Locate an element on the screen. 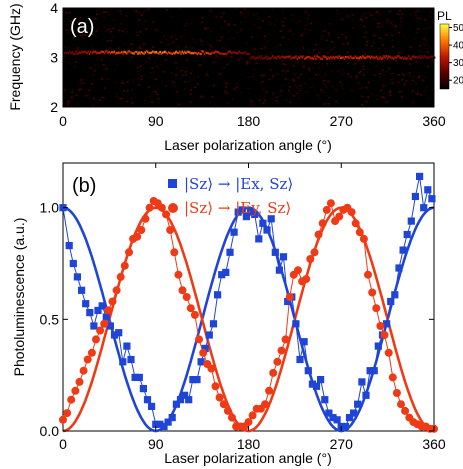 The height and width of the screenshot is (469, 463). panel-b-y-tick-label: 0.5 is located at coordinates (50, 319).